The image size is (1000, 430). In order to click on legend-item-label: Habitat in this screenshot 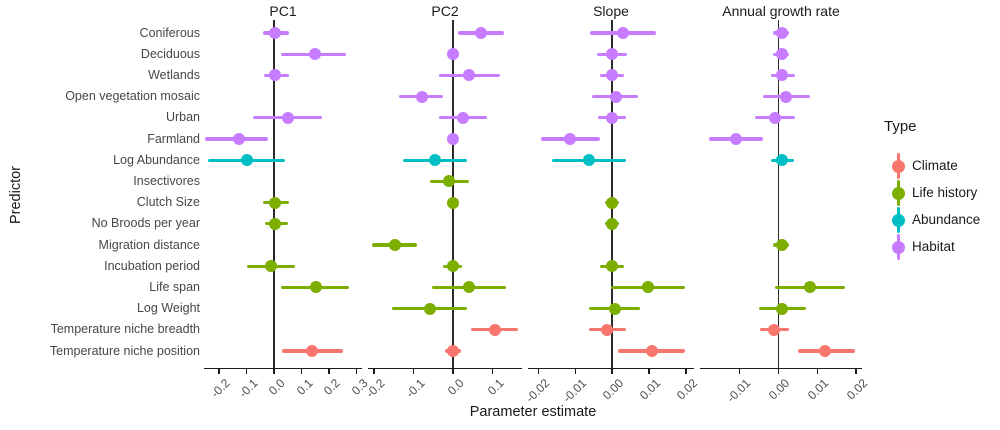, I will do `click(933, 246)`.